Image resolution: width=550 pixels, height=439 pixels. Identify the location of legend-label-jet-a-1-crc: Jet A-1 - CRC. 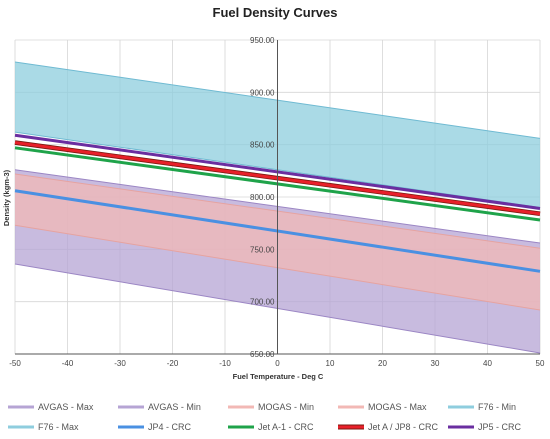
(286, 427).